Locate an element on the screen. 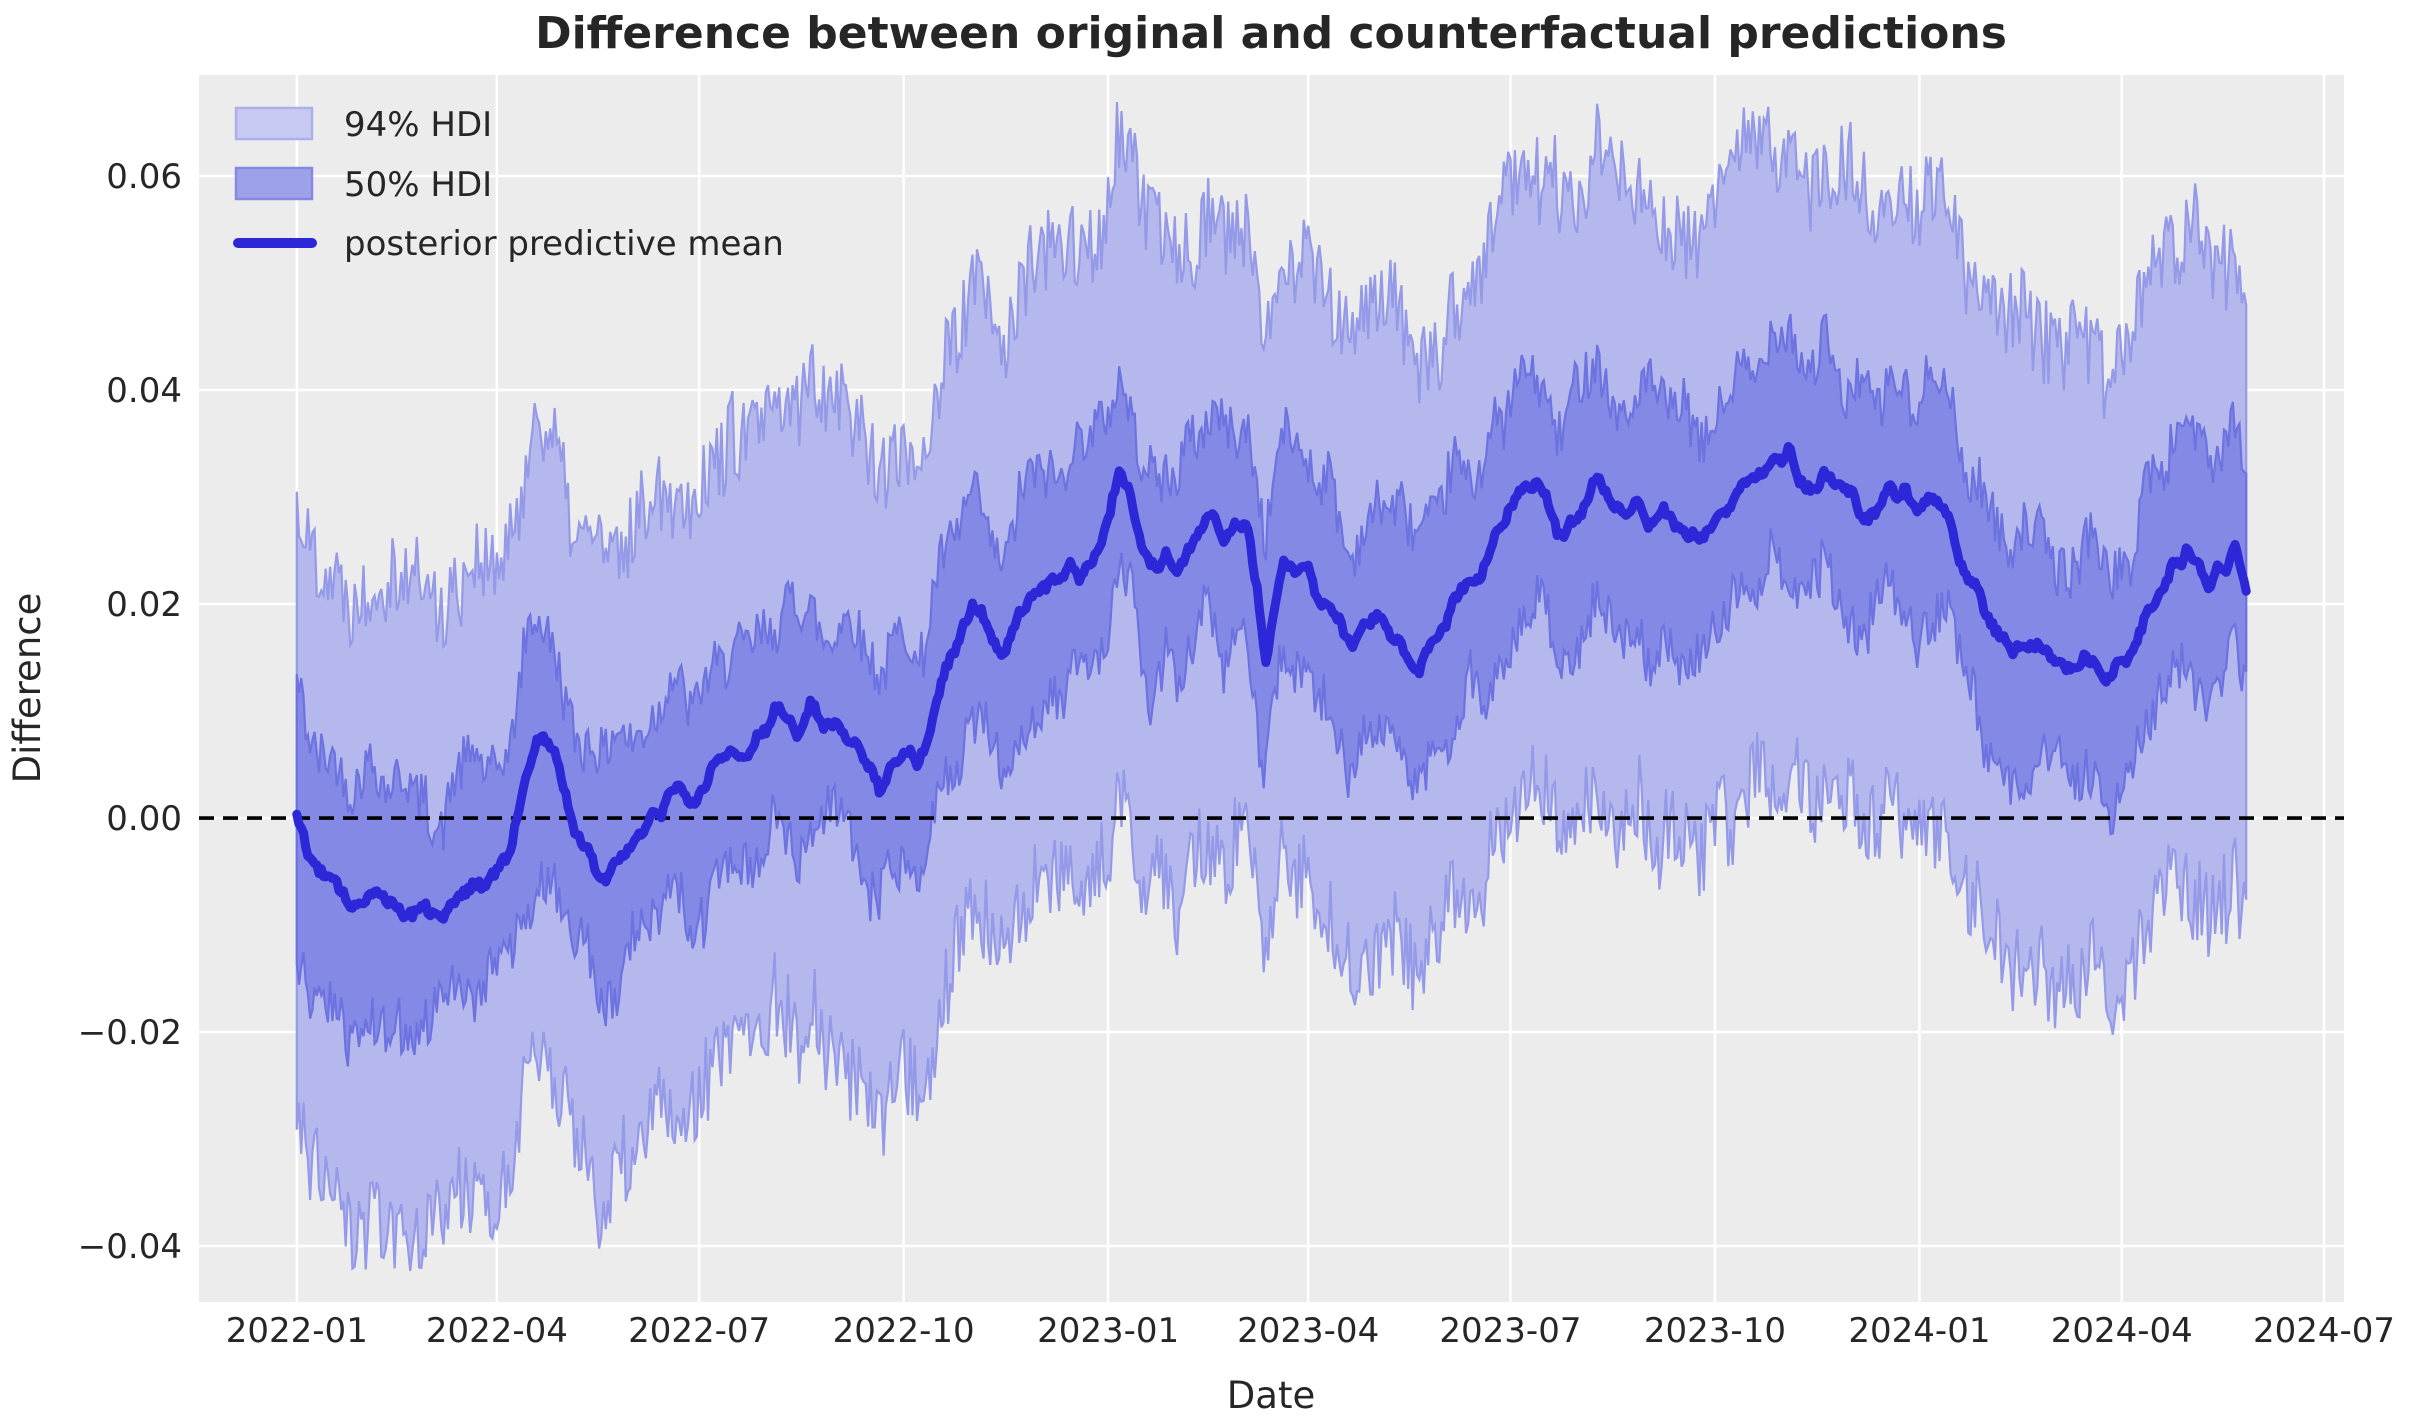 The width and height of the screenshot is (2423, 1423). x-tick-label: 2022-04 is located at coordinates (497, 1331).